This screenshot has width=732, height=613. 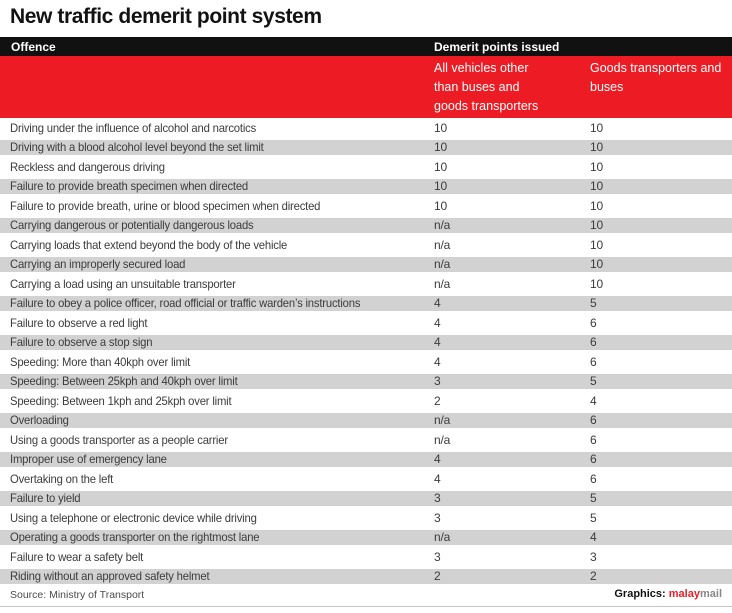 What do you see at coordinates (366, 323) in the screenshot?
I see `table-row: Failure to observe a red light 4 6` at bounding box center [366, 323].